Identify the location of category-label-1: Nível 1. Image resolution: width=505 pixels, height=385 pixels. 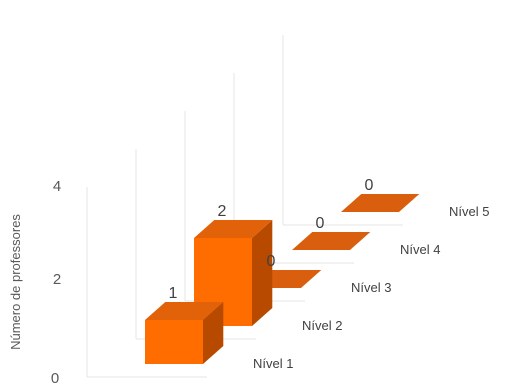
(273, 363).